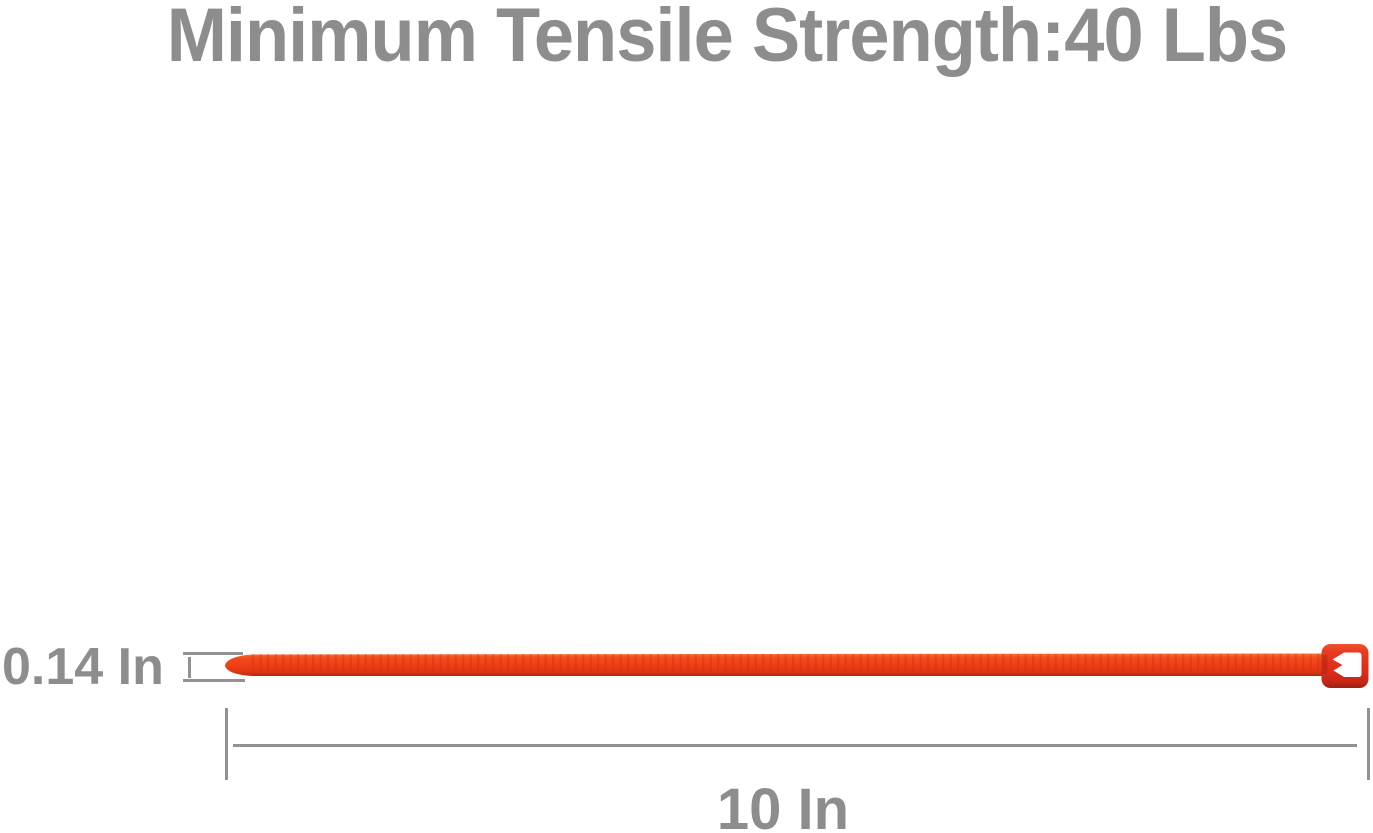 The height and width of the screenshot is (833, 1373). What do you see at coordinates (1368, 744) in the screenshot?
I see `length-dimension-right-tick` at bounding box center [1368, 744].